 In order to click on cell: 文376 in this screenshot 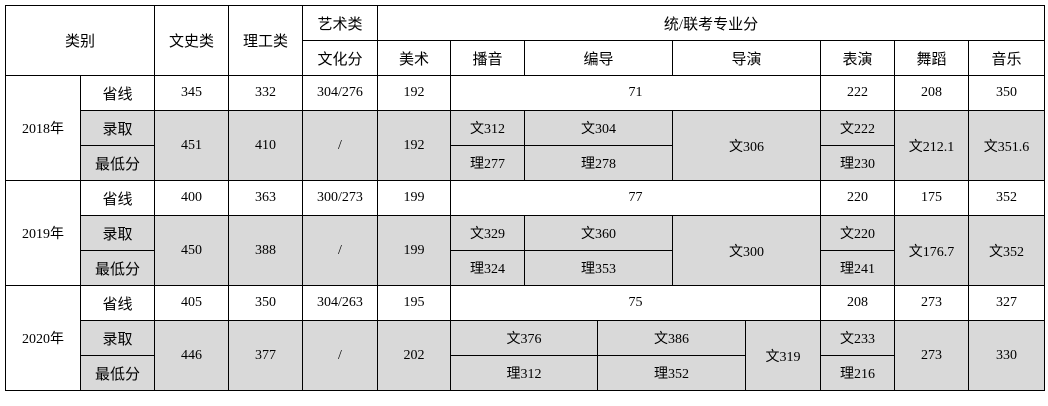, I will do `click(524, 338)`.